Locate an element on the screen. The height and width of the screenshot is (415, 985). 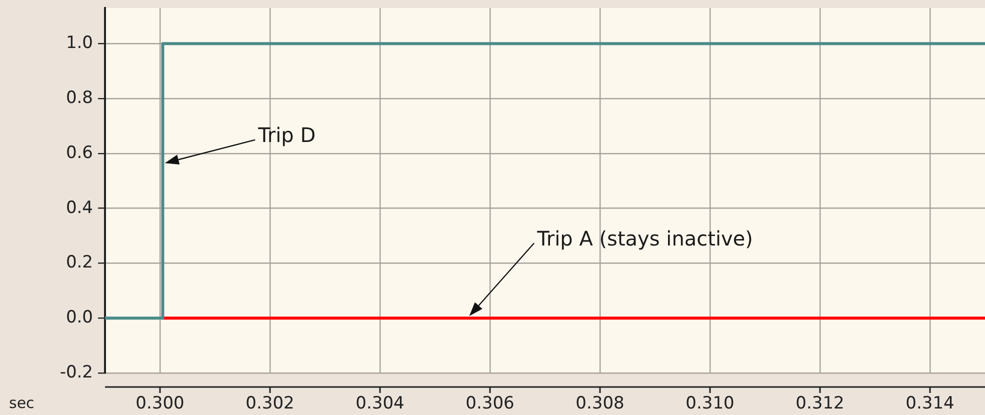
x-tick-label: 0.308 is located at coordinates (600, 404).